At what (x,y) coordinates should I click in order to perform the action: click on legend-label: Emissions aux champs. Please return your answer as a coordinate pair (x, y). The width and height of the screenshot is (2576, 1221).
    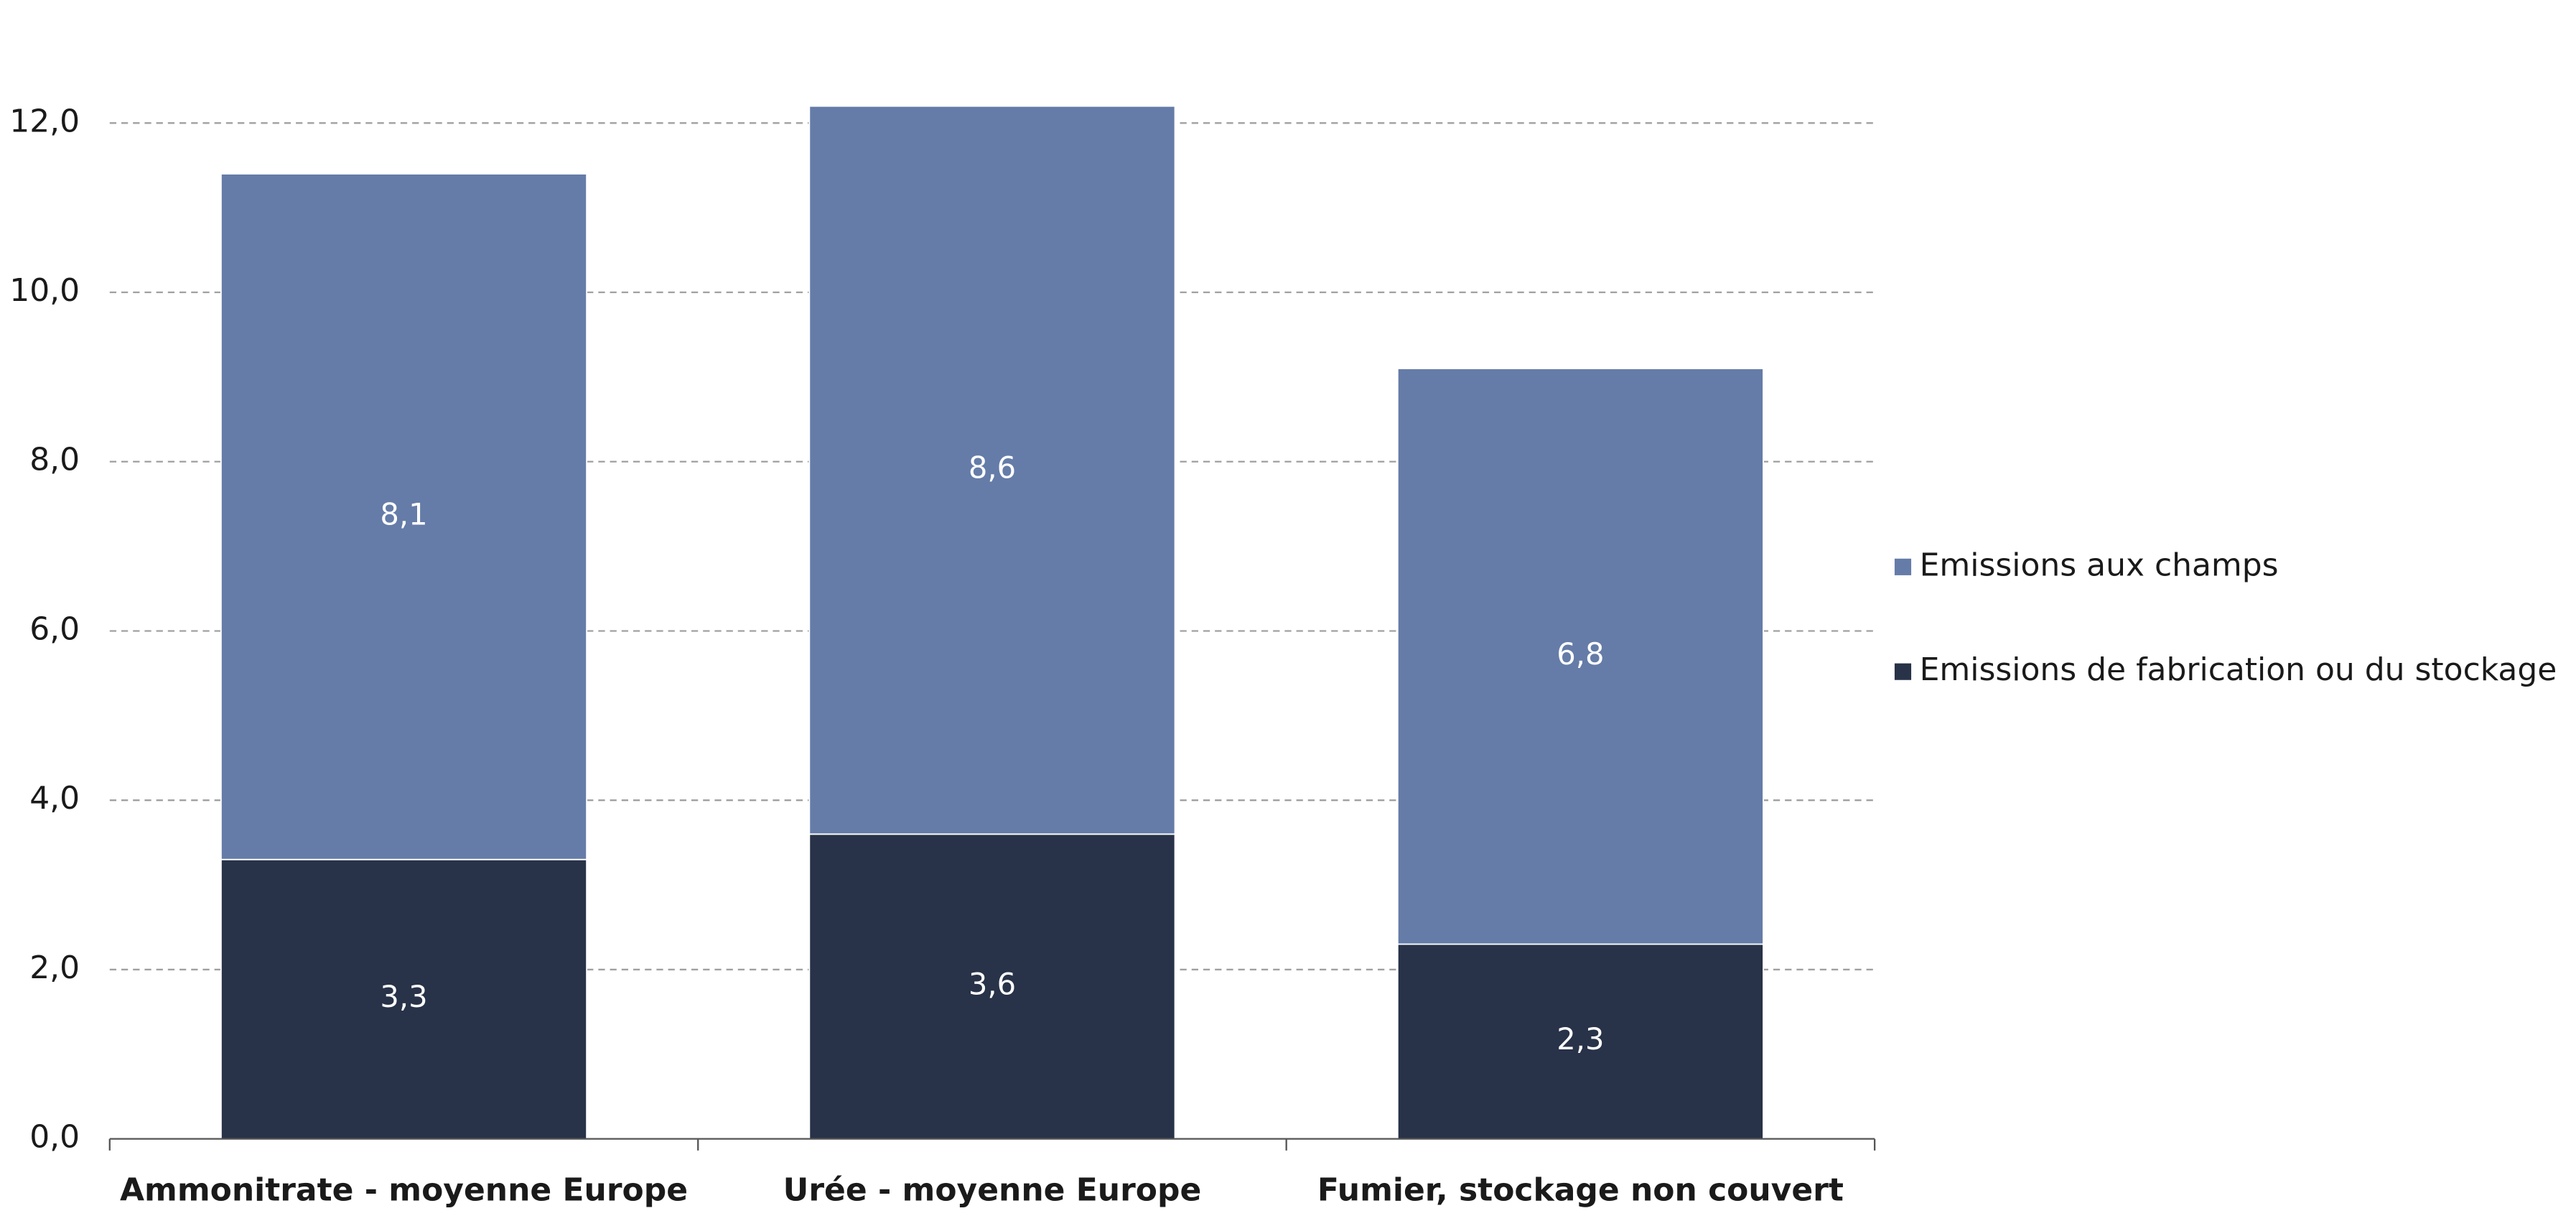
    Looking at the image, I should click on (2099, 565).